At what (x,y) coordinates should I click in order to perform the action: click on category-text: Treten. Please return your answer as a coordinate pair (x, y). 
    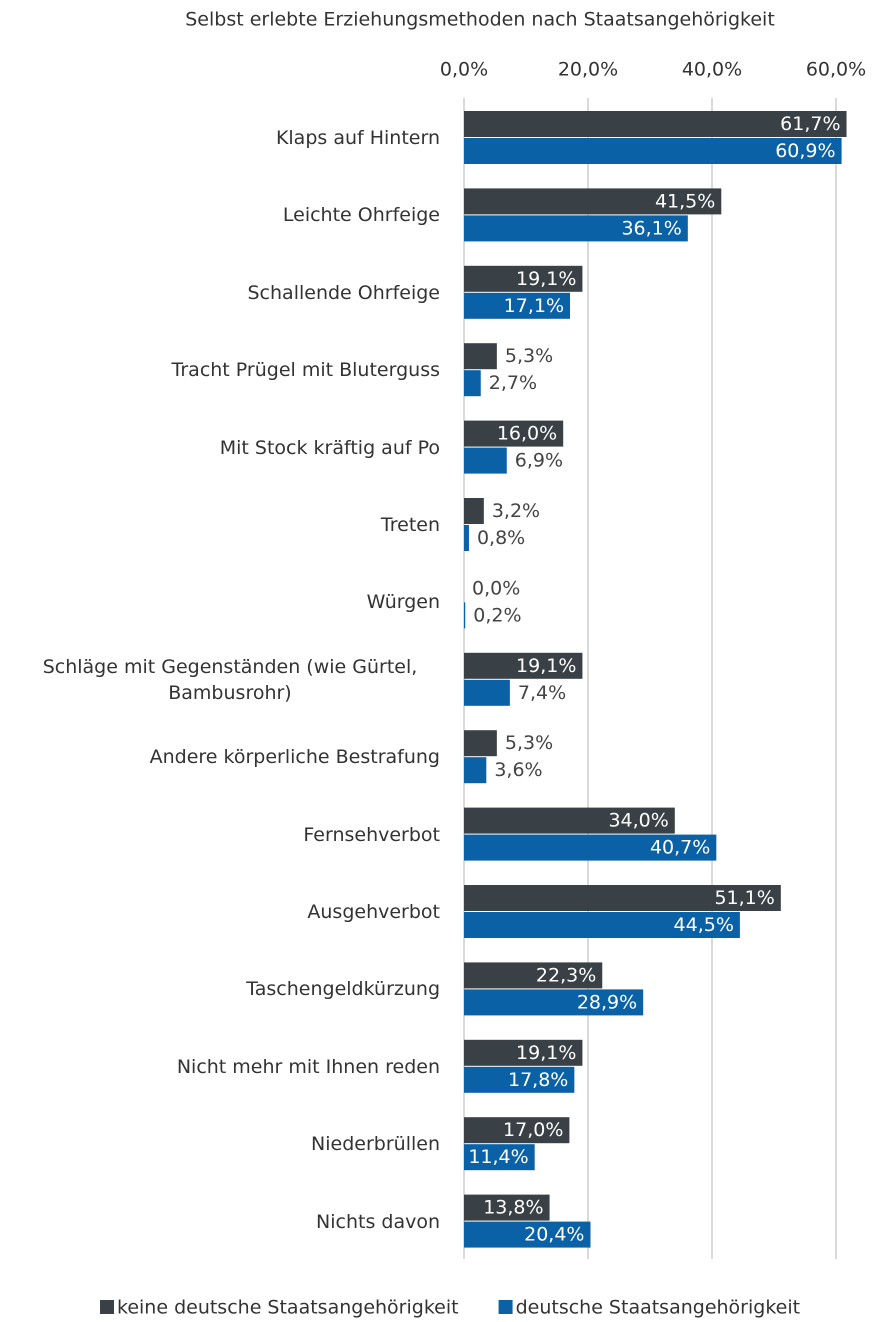
    Looking at the image, I should click on (410, 525).